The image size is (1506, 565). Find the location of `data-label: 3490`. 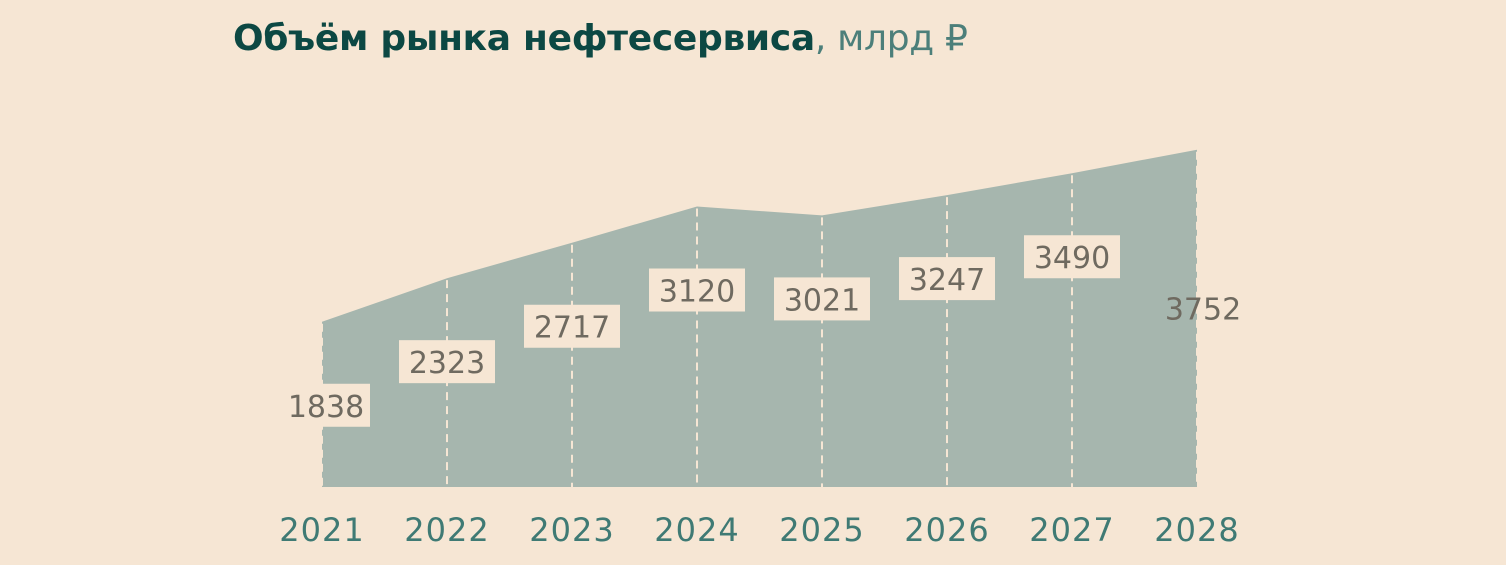

data-label: 3490 is located at coordinates (1072, 257).